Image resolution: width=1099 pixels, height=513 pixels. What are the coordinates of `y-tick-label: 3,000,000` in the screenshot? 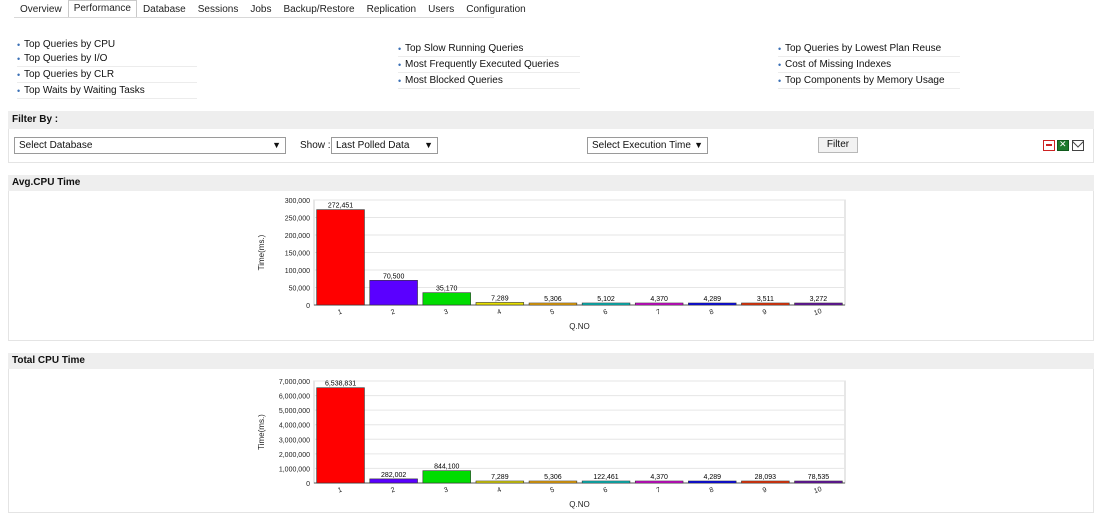 It's located at (294, 440).